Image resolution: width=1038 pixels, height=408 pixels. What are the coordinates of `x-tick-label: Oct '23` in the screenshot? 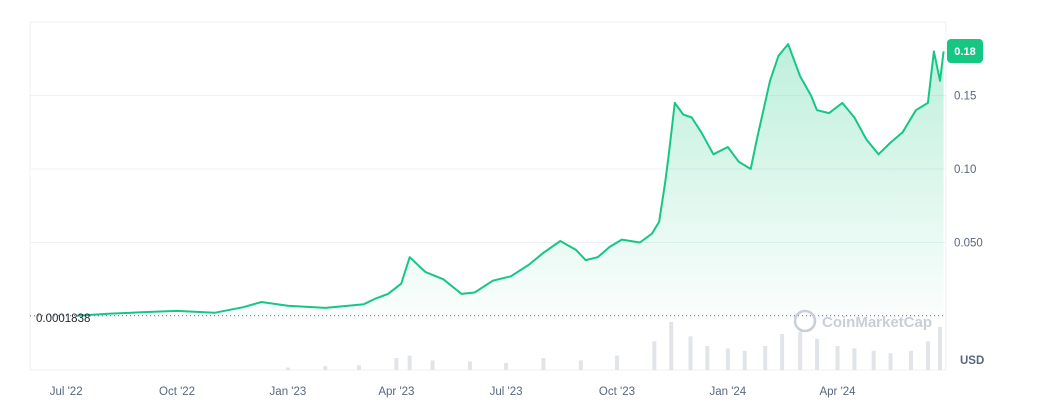 It's located at (617, 392).